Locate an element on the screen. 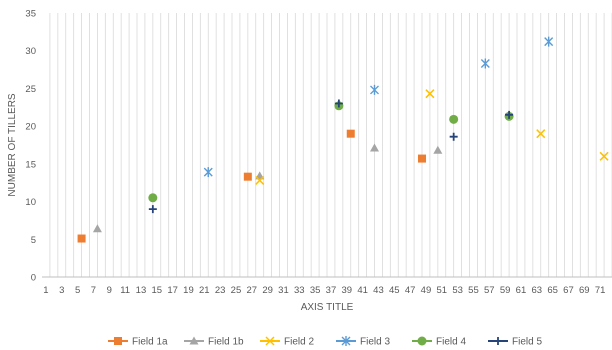 The height and width of the screenshot is (350, 612). x-tick-label: 11 is located at coordinates (125, 290).